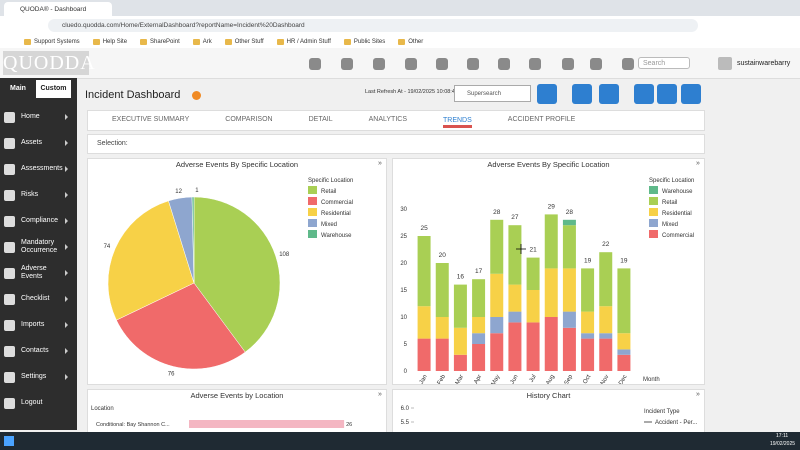 The width and height of the screenshot is (800, 450). I want to click on calendar-button, so click(582, 94).